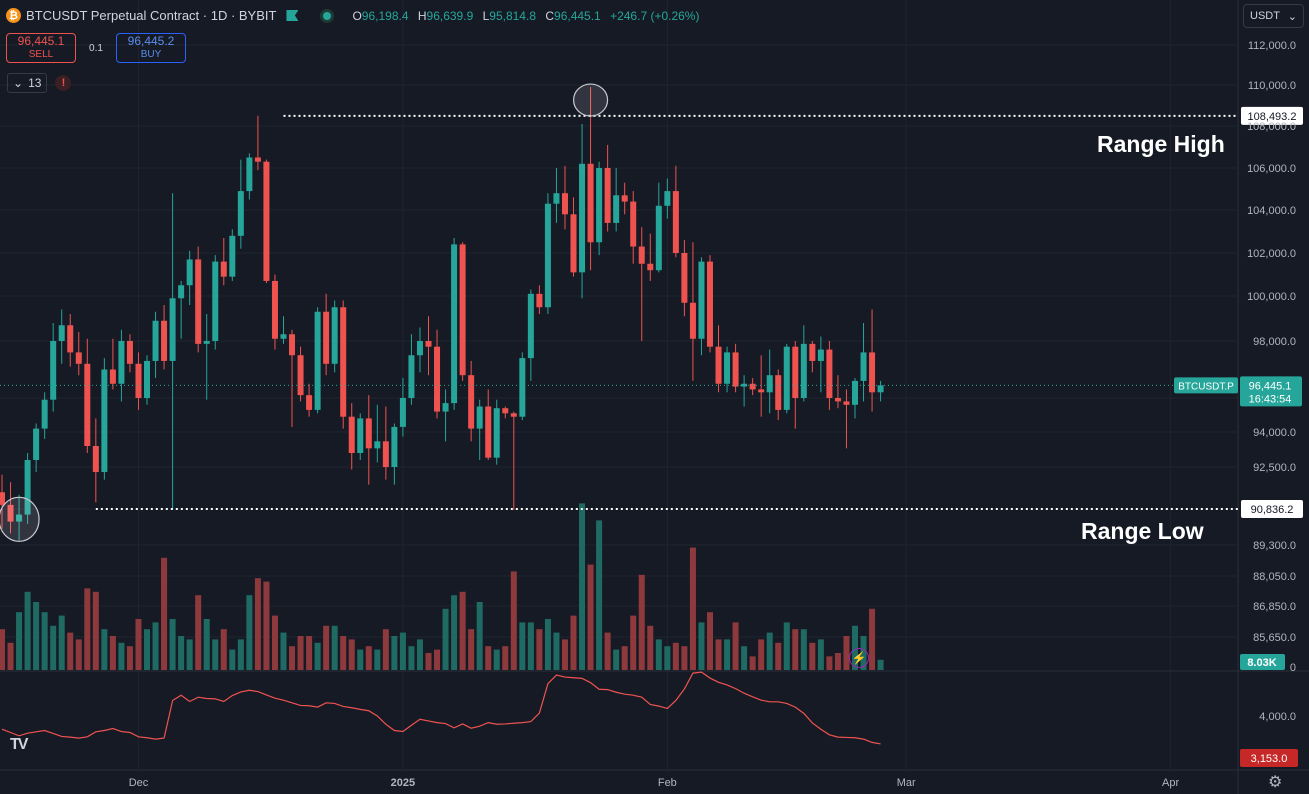 The image size is (1309, 794). Describe the element at coordinates (1272, 510) in the screenshot. I see `range_low-price-label: 90,836.2` at that location.